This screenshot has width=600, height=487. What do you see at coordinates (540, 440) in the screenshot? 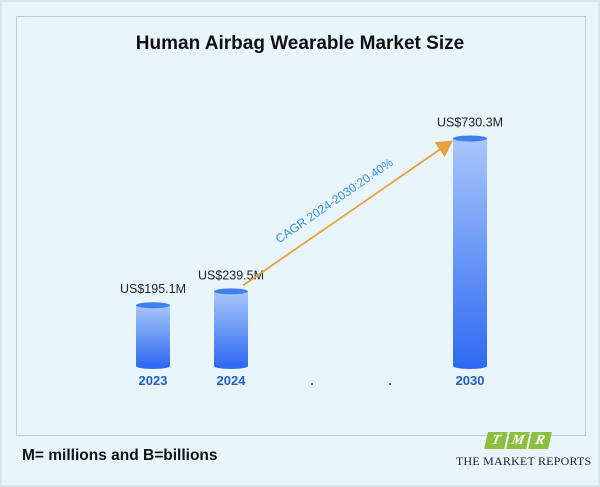
I see `logo-letter: R` at bounding box center [540, 440].